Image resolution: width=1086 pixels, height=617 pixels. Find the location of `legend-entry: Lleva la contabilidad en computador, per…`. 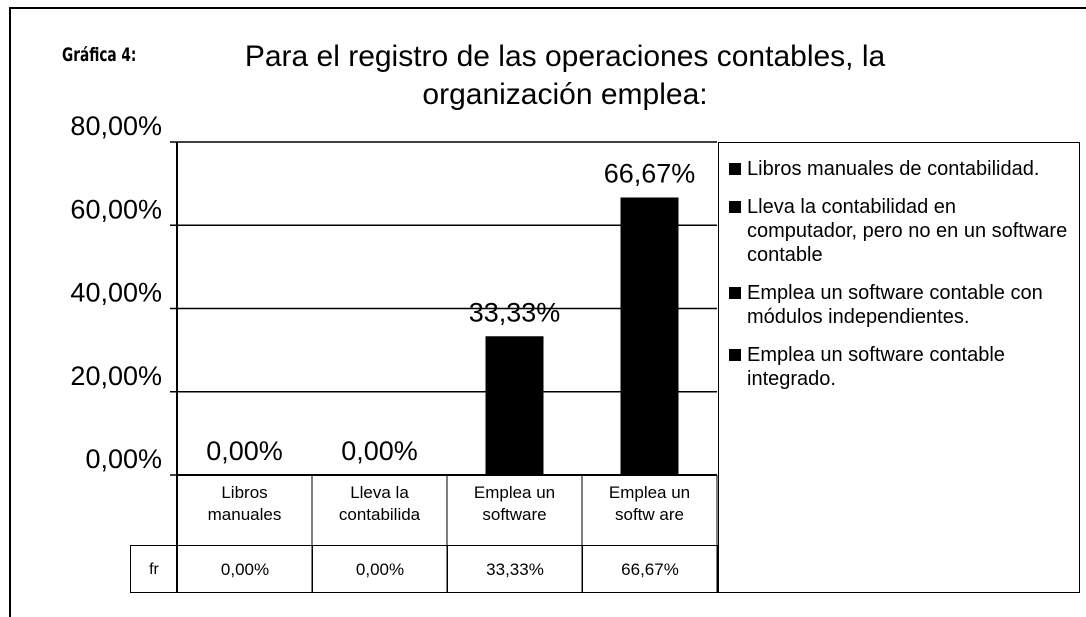

legend-entry: Lleva la contabilidad en computador, per… is located at coordinates (899, 231).